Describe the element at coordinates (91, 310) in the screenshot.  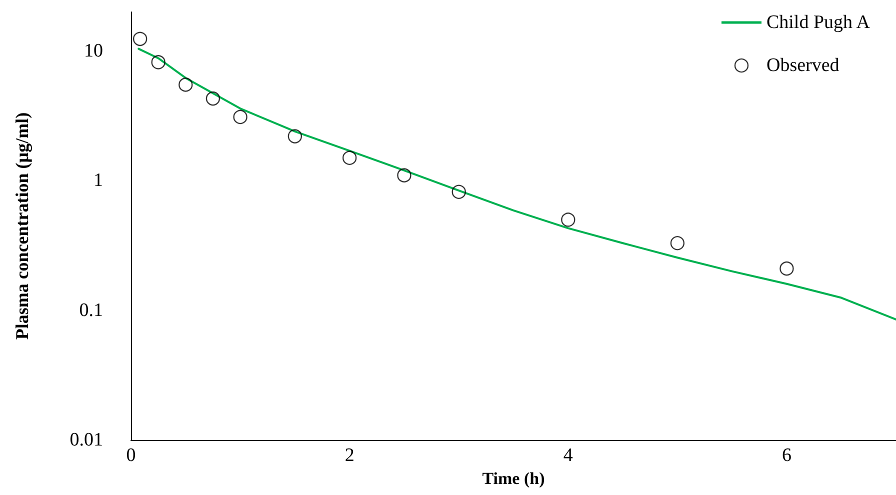
I see `y-tick-label: 0.1` at that location.